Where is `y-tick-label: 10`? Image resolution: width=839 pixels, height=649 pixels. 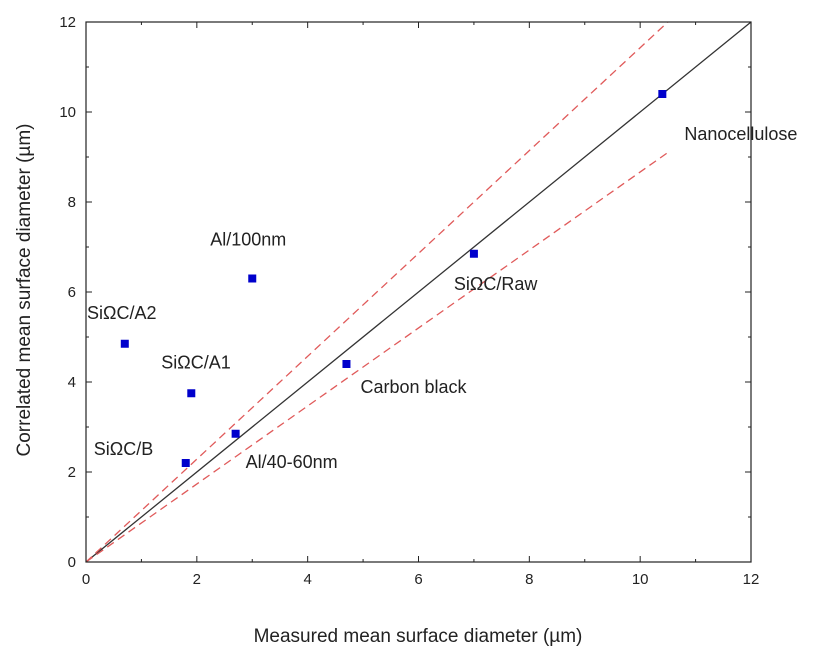 y-tick-label: 10 is located at coordinates (67, 112).